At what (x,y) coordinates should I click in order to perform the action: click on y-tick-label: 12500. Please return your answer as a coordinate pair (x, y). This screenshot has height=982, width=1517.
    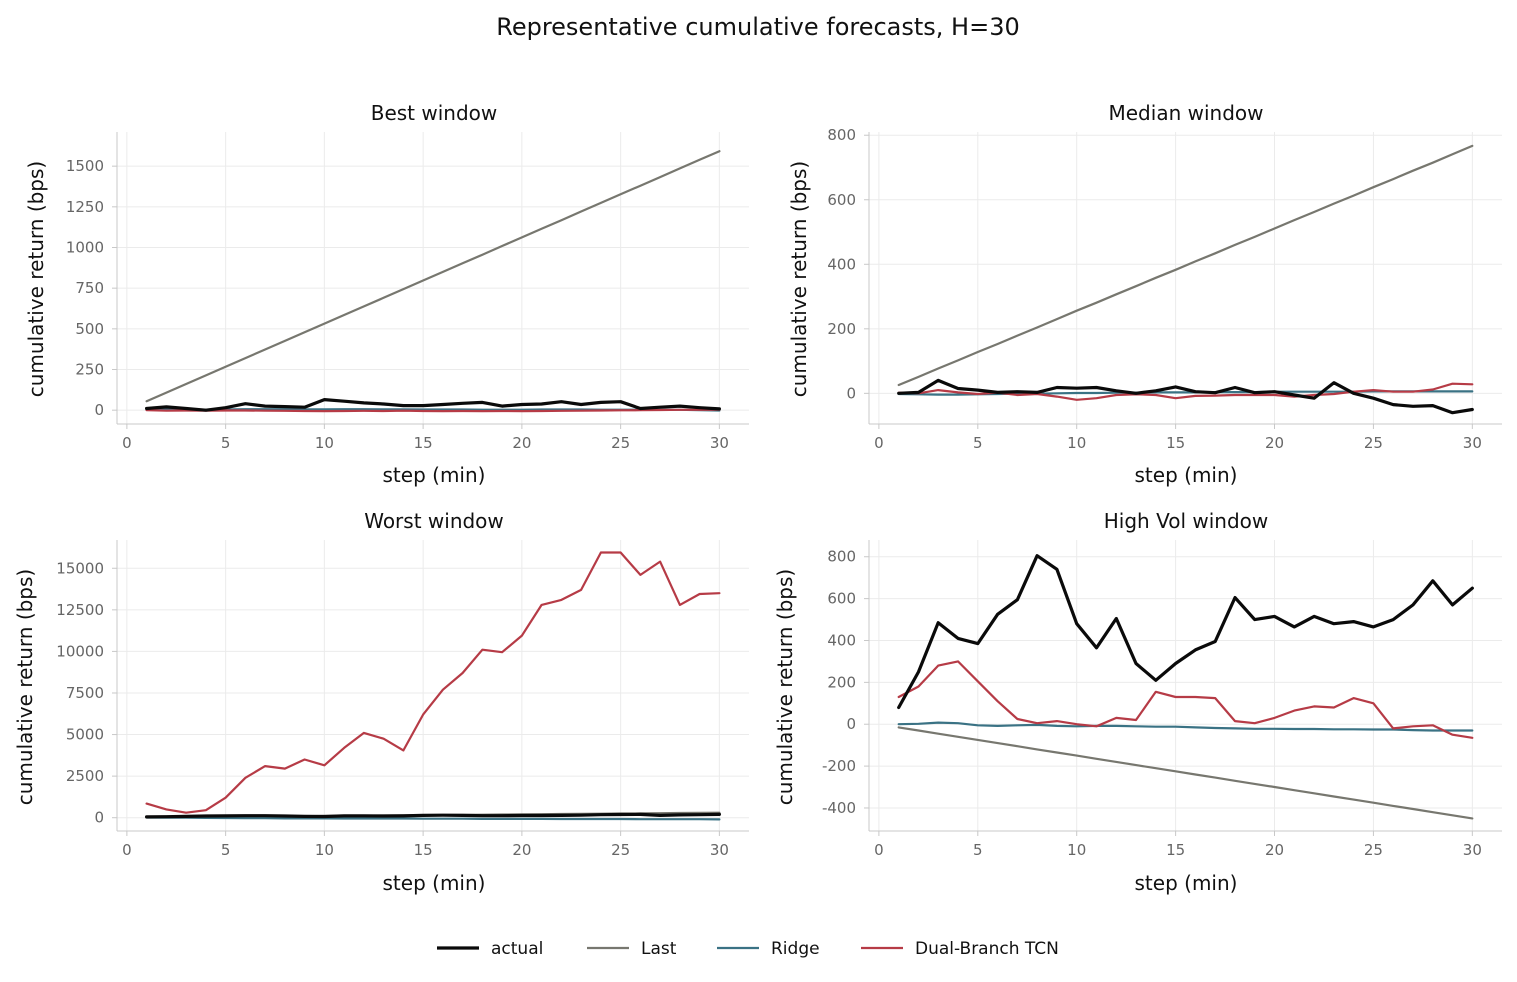
    Looking at the image, I should click on (80, 610).